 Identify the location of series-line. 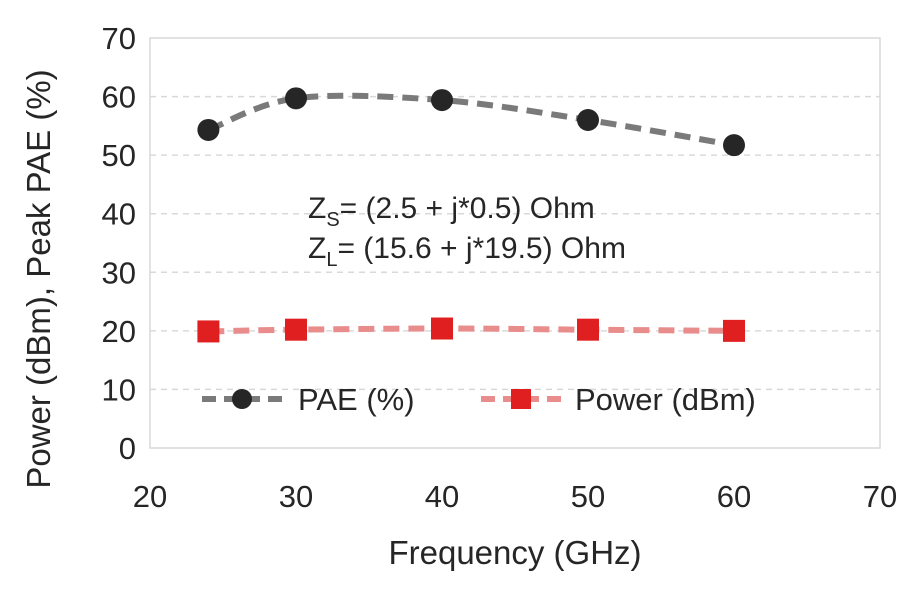
(471, 120).